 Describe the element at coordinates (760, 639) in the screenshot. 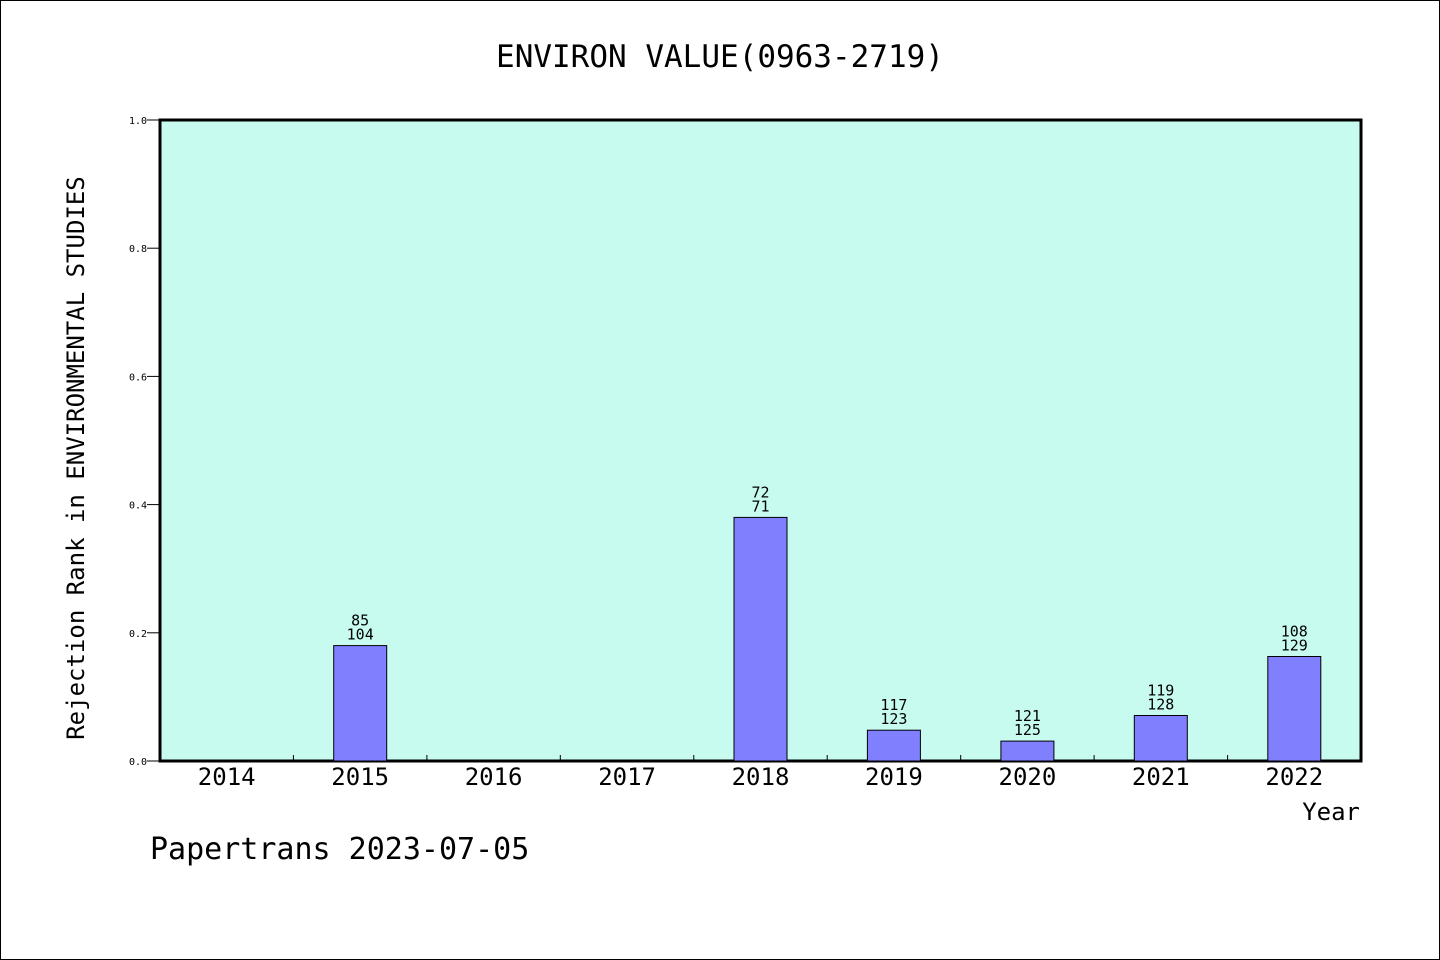

I see `bar-2018` at that location.